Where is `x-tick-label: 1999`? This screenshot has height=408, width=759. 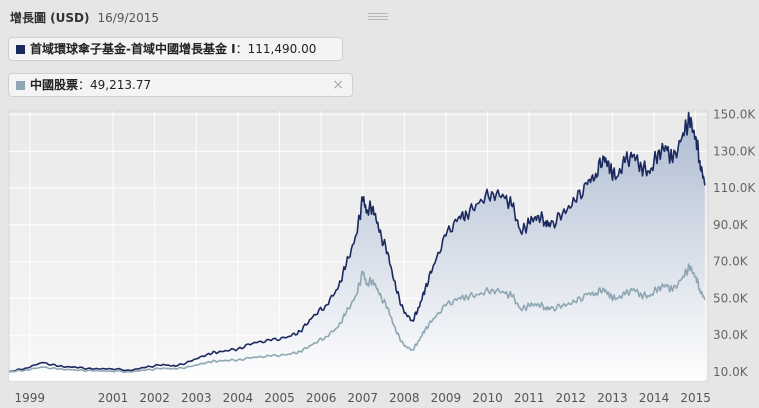
x-tick-label: 1999 is located at coordinates (30, 398).